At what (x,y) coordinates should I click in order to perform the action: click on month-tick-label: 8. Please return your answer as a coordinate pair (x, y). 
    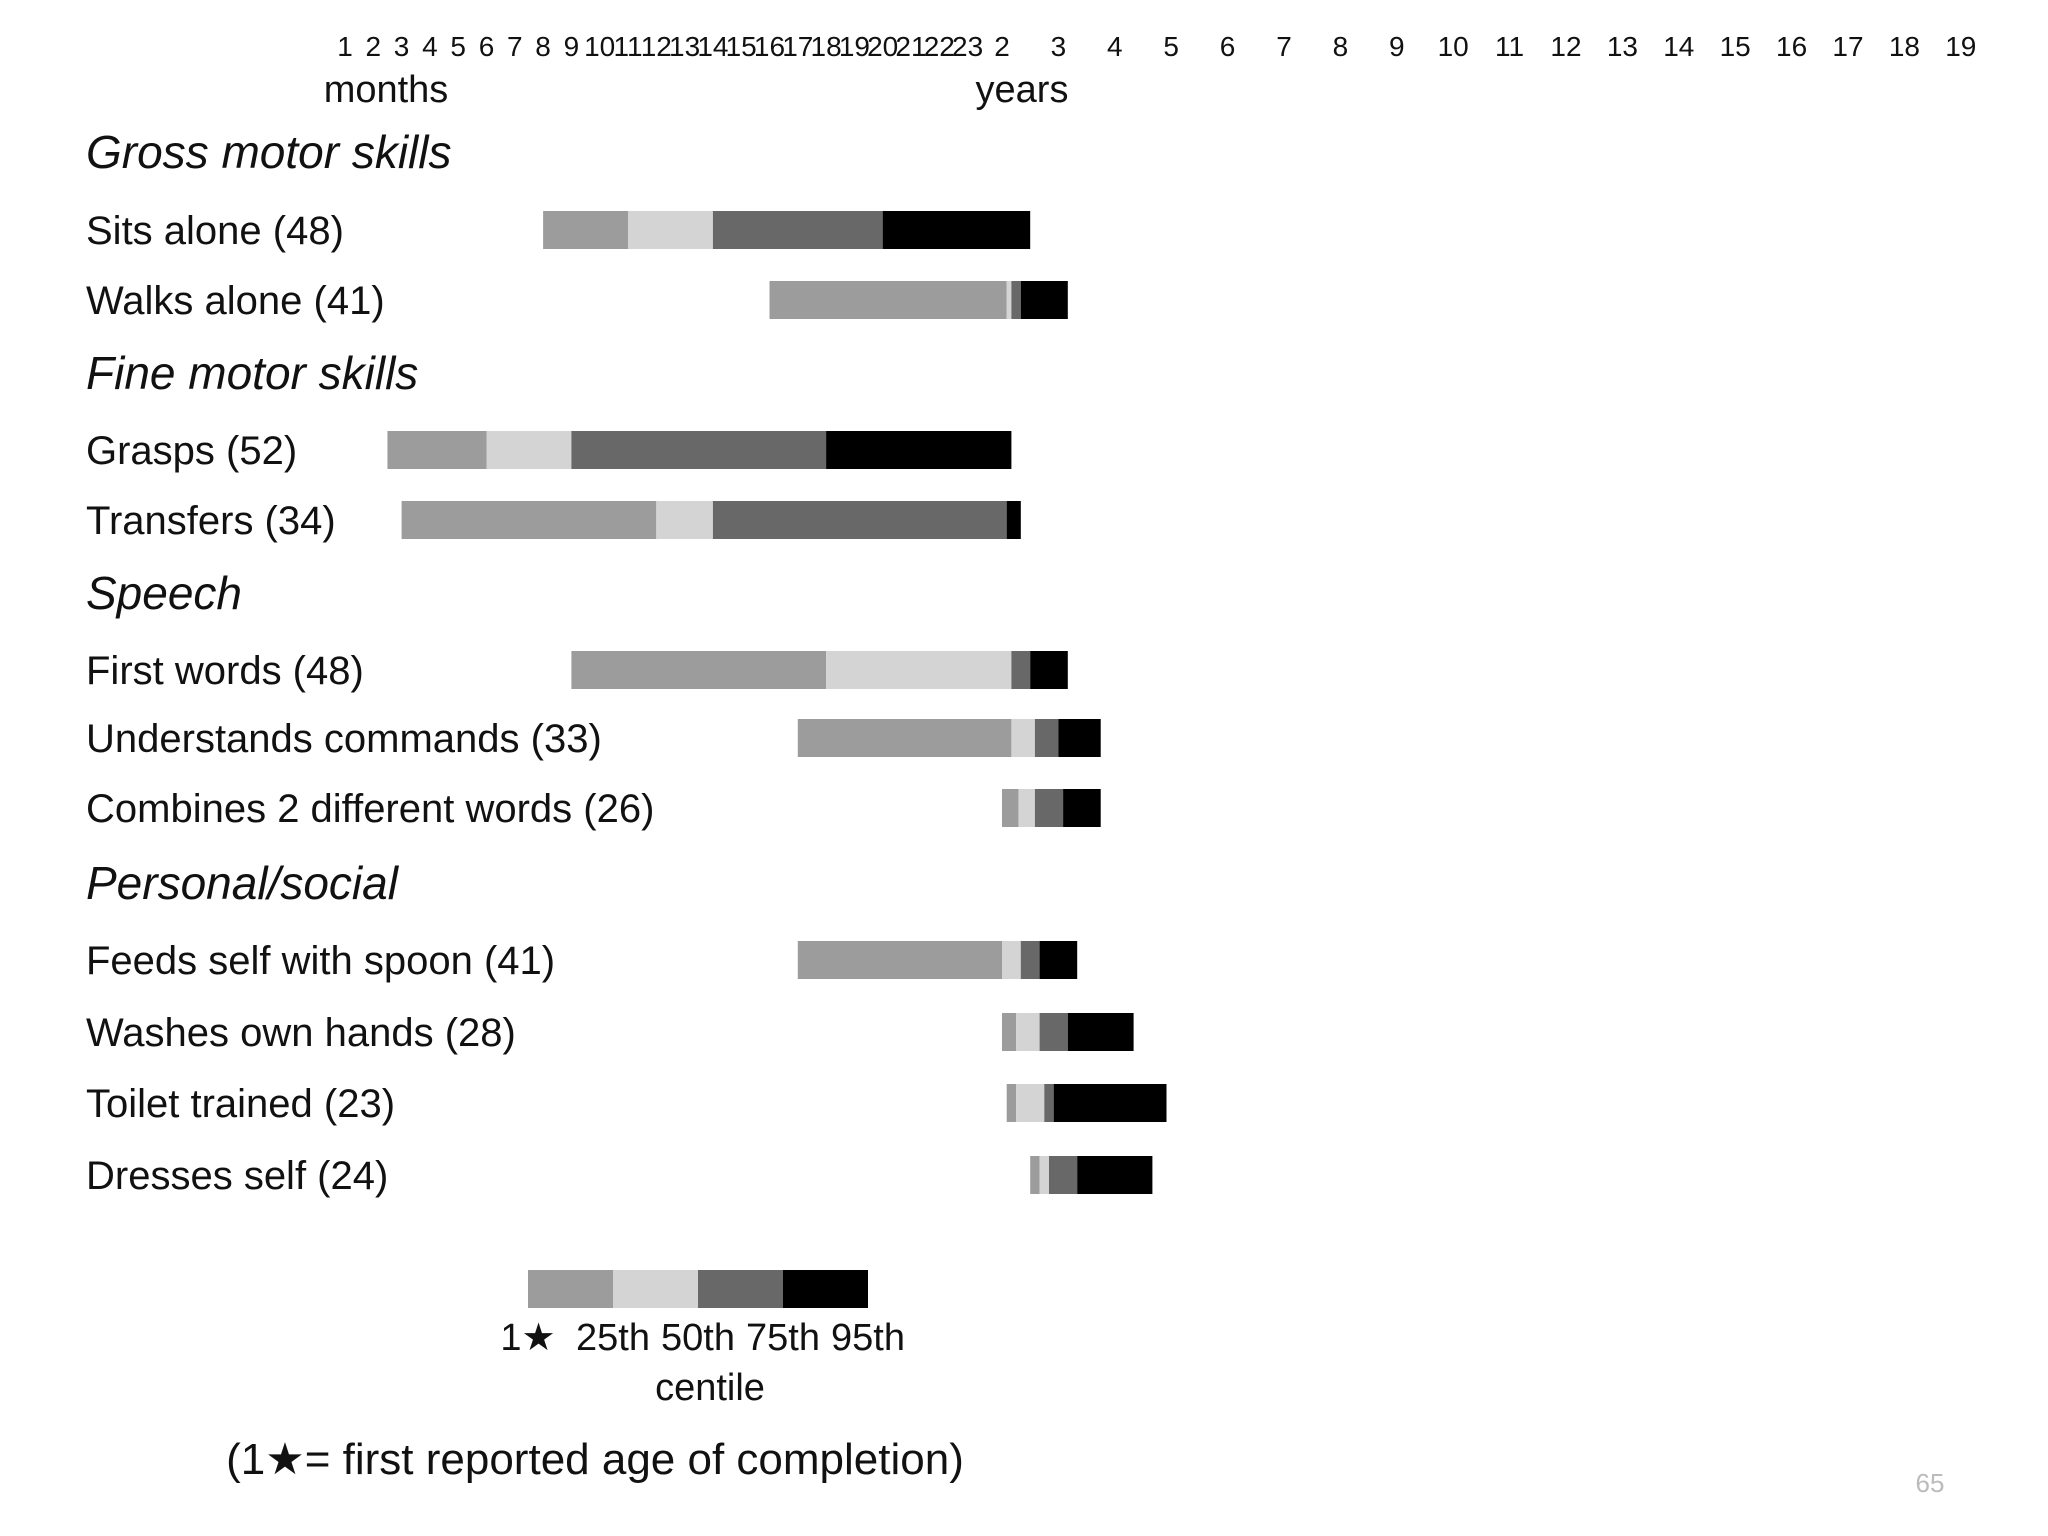
    Looking at the image, I should click on (543, 46).